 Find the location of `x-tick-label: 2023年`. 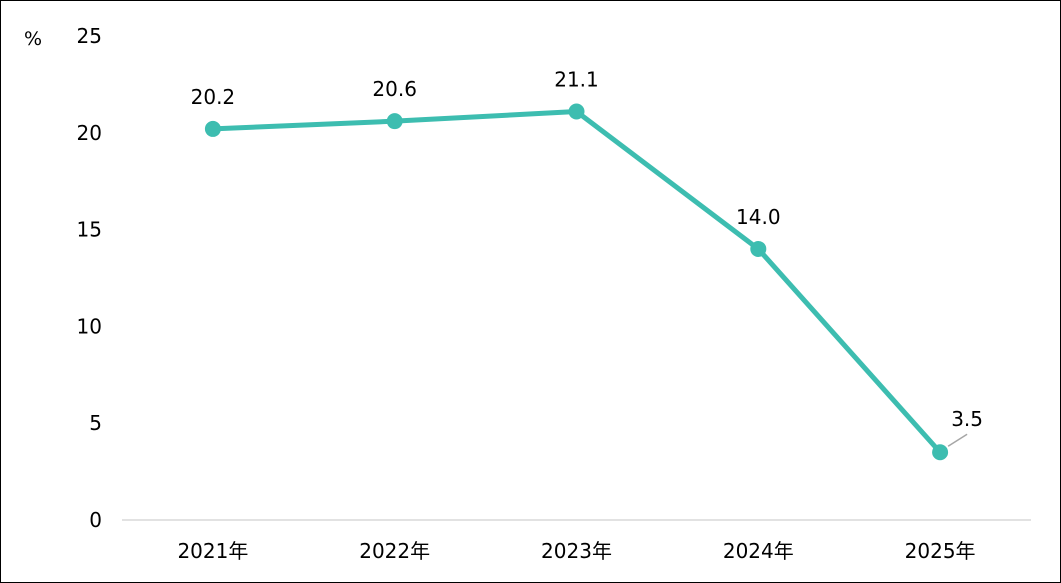

x-tick-label: 2023年 is located at coordinates (576, 551).